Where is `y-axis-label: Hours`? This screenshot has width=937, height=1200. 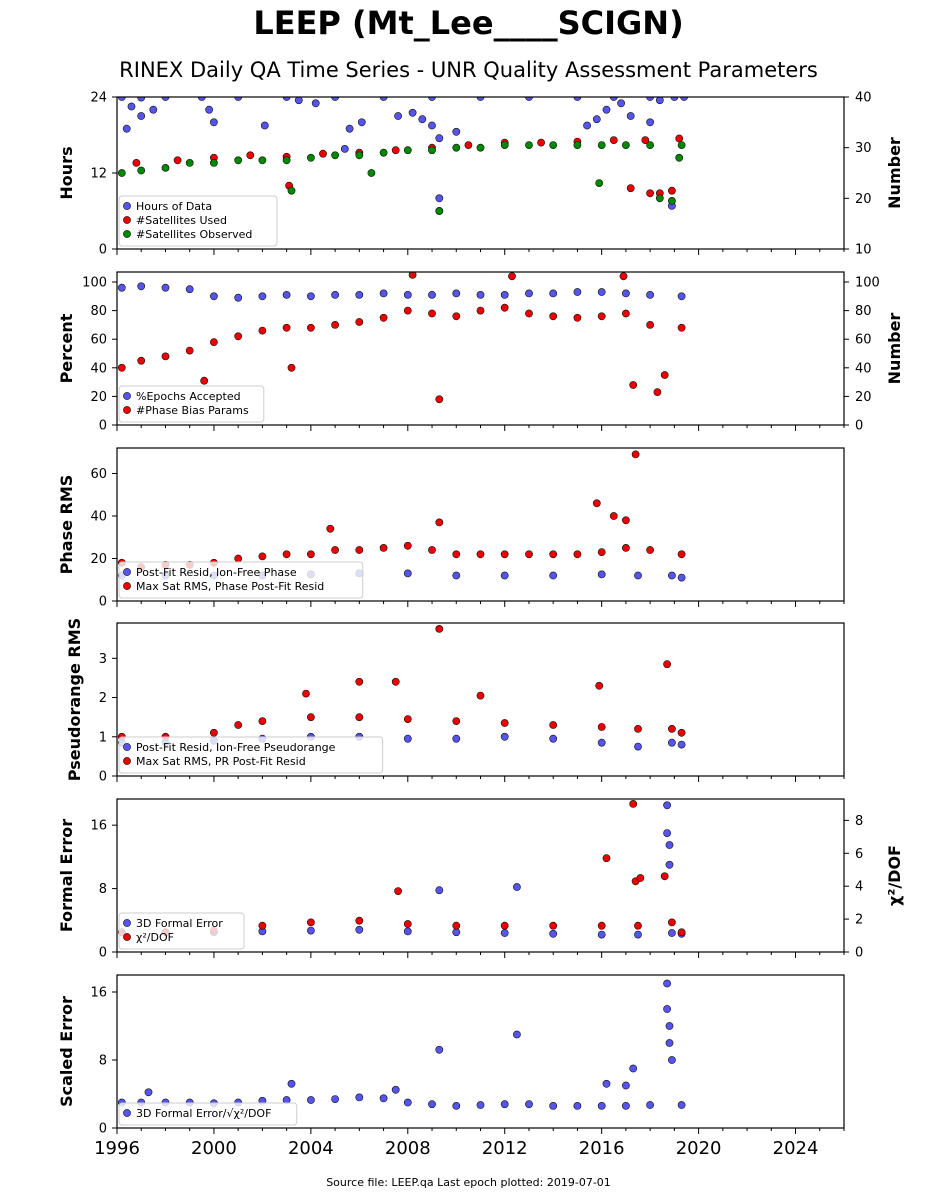
y-axis-label: Hours is located at coordinates (66, 172).